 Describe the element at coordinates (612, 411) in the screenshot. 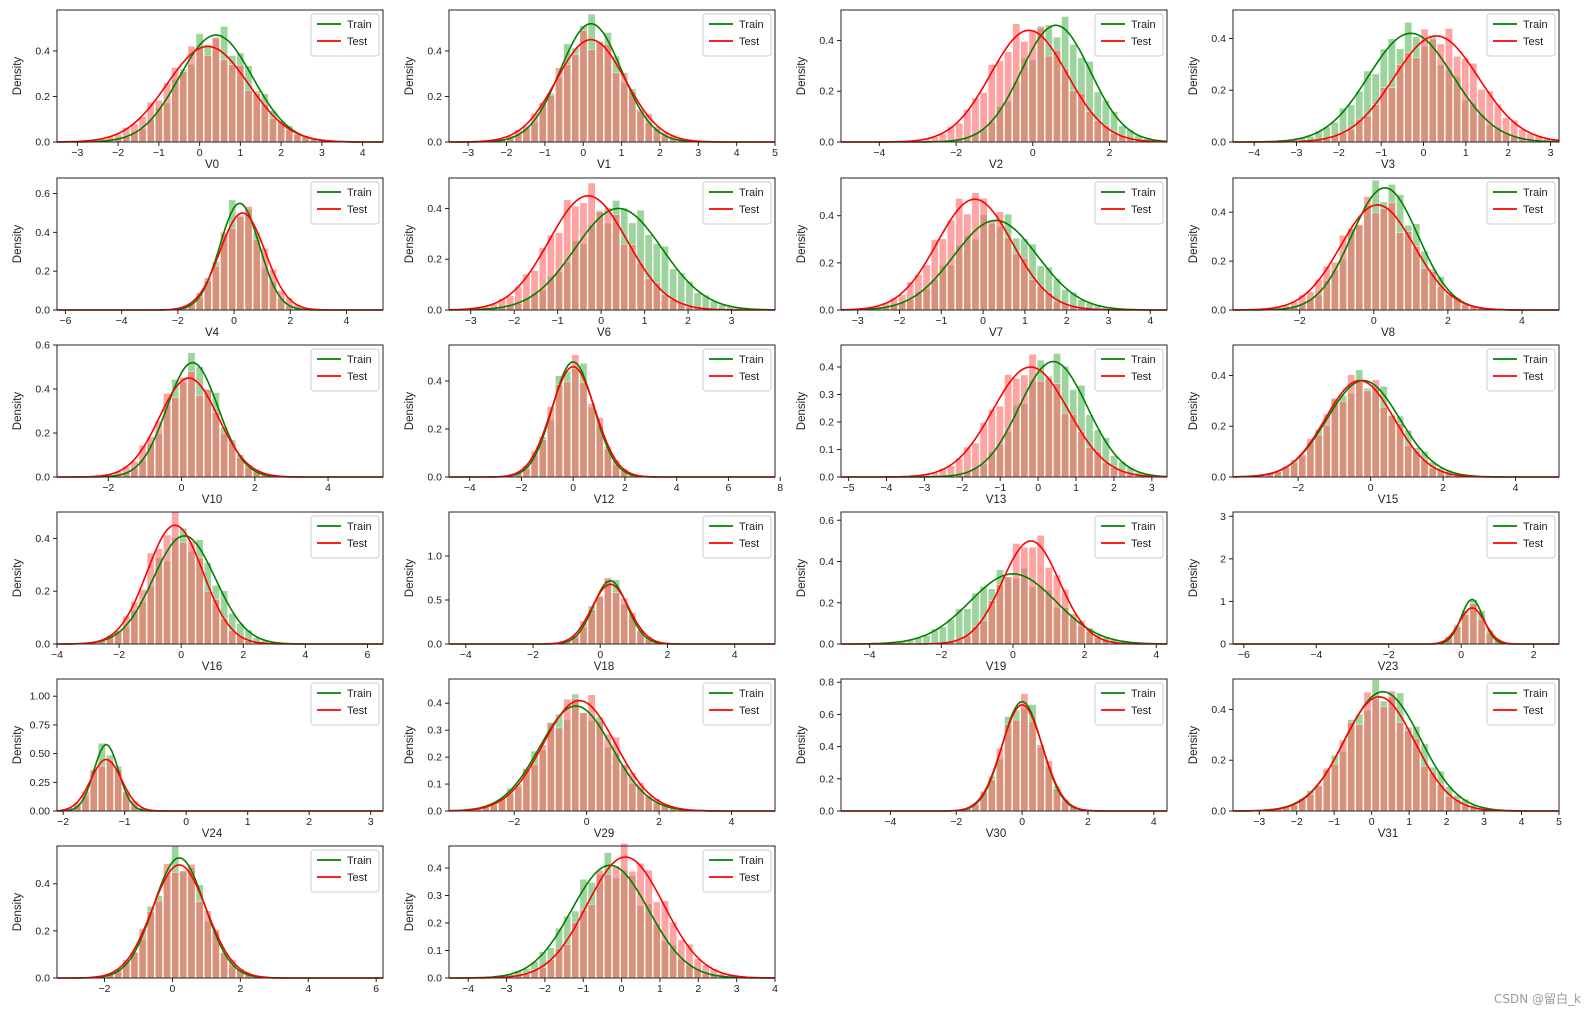

I see `axes-frame` at that location.